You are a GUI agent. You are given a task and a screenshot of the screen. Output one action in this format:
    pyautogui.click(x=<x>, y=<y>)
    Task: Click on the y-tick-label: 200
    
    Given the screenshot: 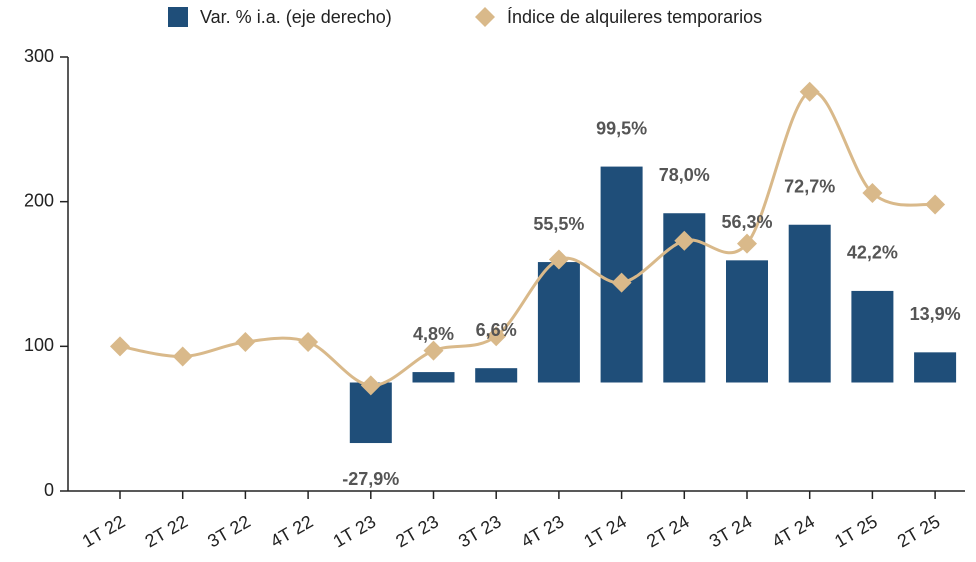 What is the action you would take?
    pyautogui.click(x=39, y=200)
    